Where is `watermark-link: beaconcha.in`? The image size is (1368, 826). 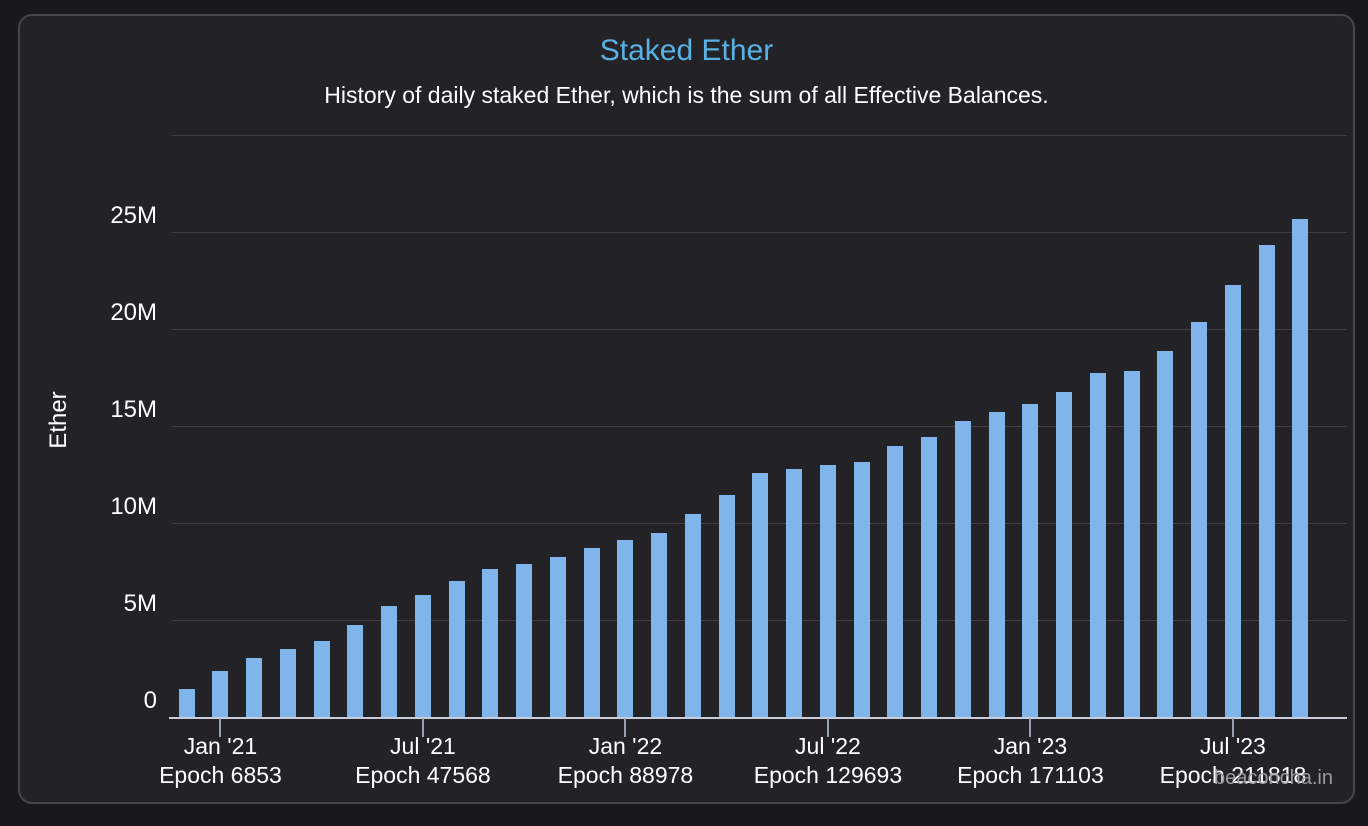
watermark-link: beaconcha.in is located at coordinates (1273, 778).